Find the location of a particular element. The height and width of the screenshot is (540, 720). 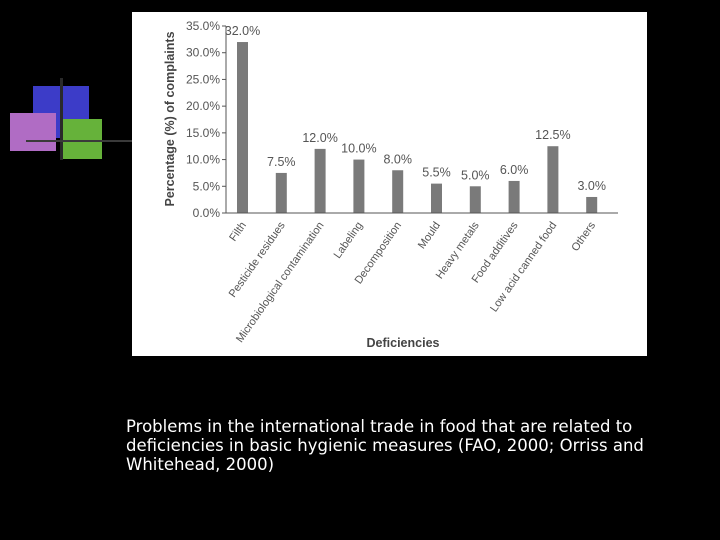

decorative-vertical-line is located at coordinates (61, 119).